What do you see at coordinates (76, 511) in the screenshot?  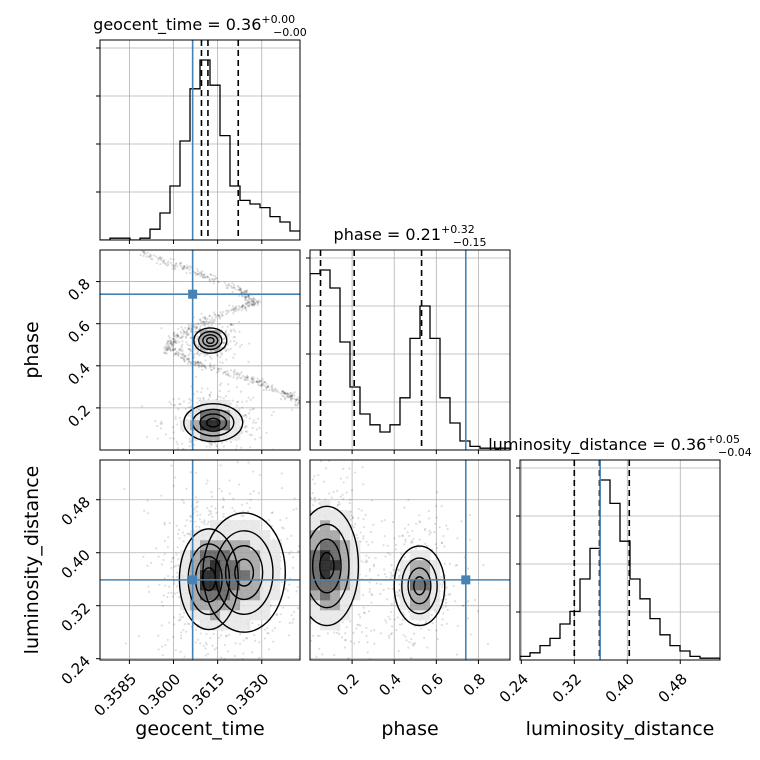 I see `y-tick-label-luminosity_distance: 0.48` at bounding box center [76, 511].